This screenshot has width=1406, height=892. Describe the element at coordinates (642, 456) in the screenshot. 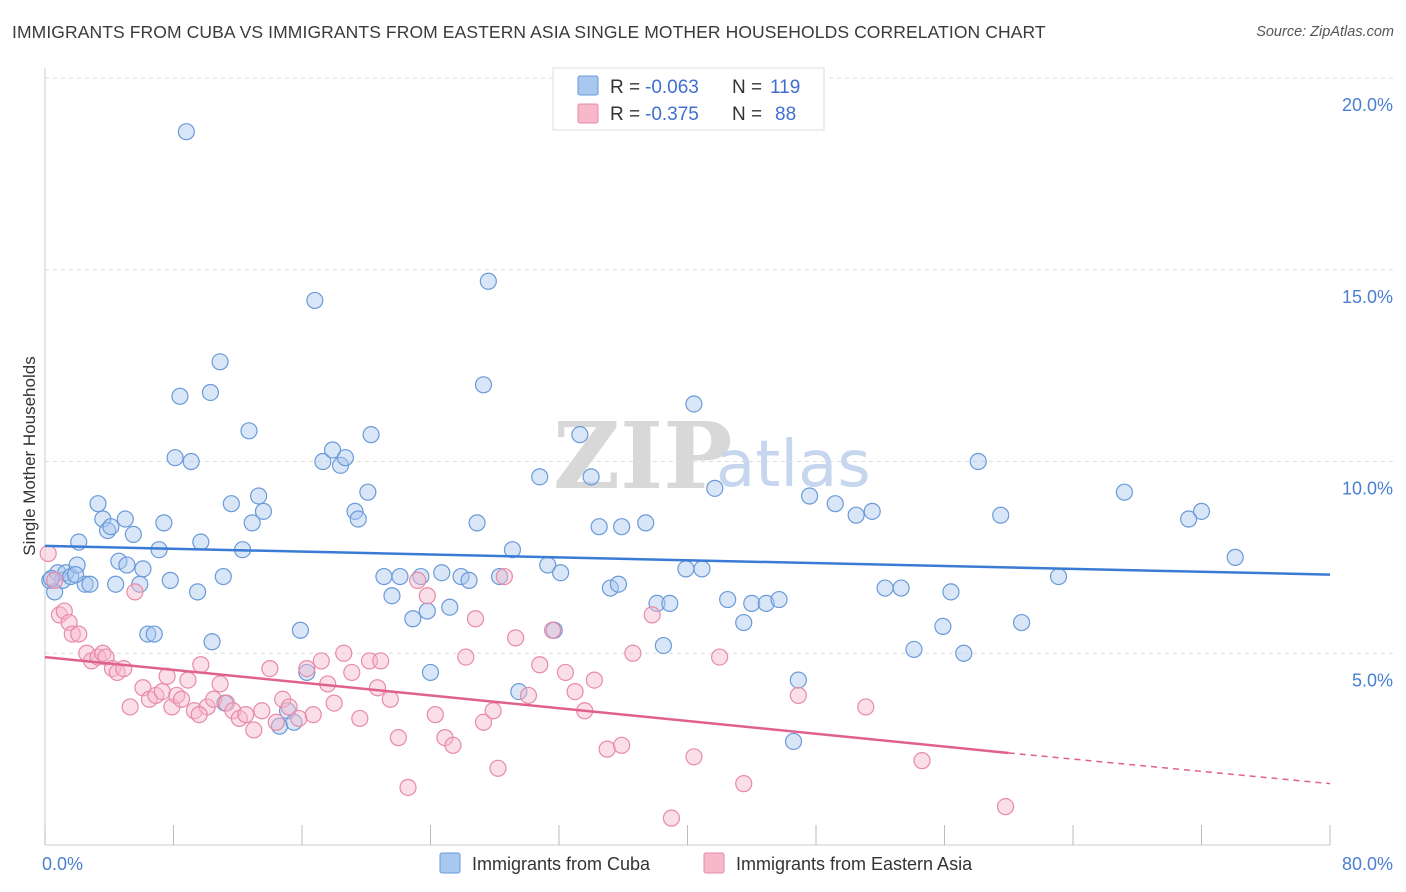

I see `watermark-zip: ZIP` at that location.